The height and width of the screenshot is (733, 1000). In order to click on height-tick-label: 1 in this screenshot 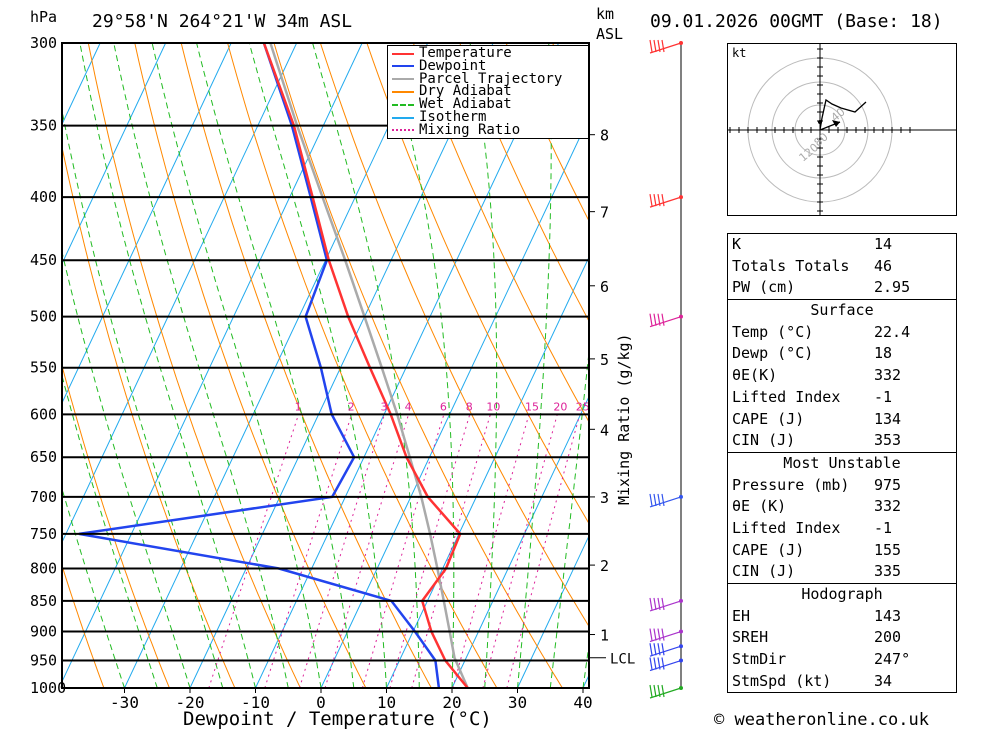, I will do `click(604, 636)`.